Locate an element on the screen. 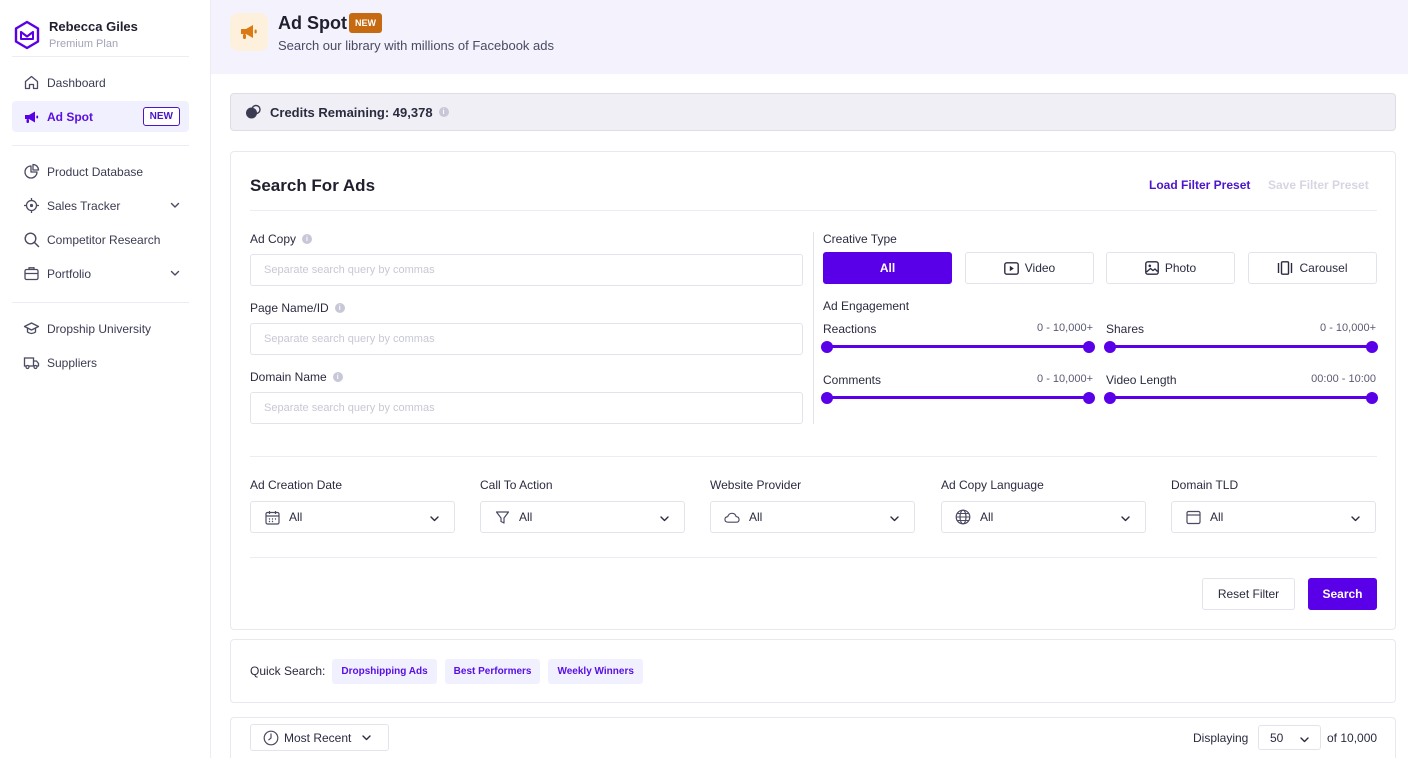 The width and height of the screenshot is (1408, 758). ad-creation-date-dropdown: All is located at coordinates (352, 517).